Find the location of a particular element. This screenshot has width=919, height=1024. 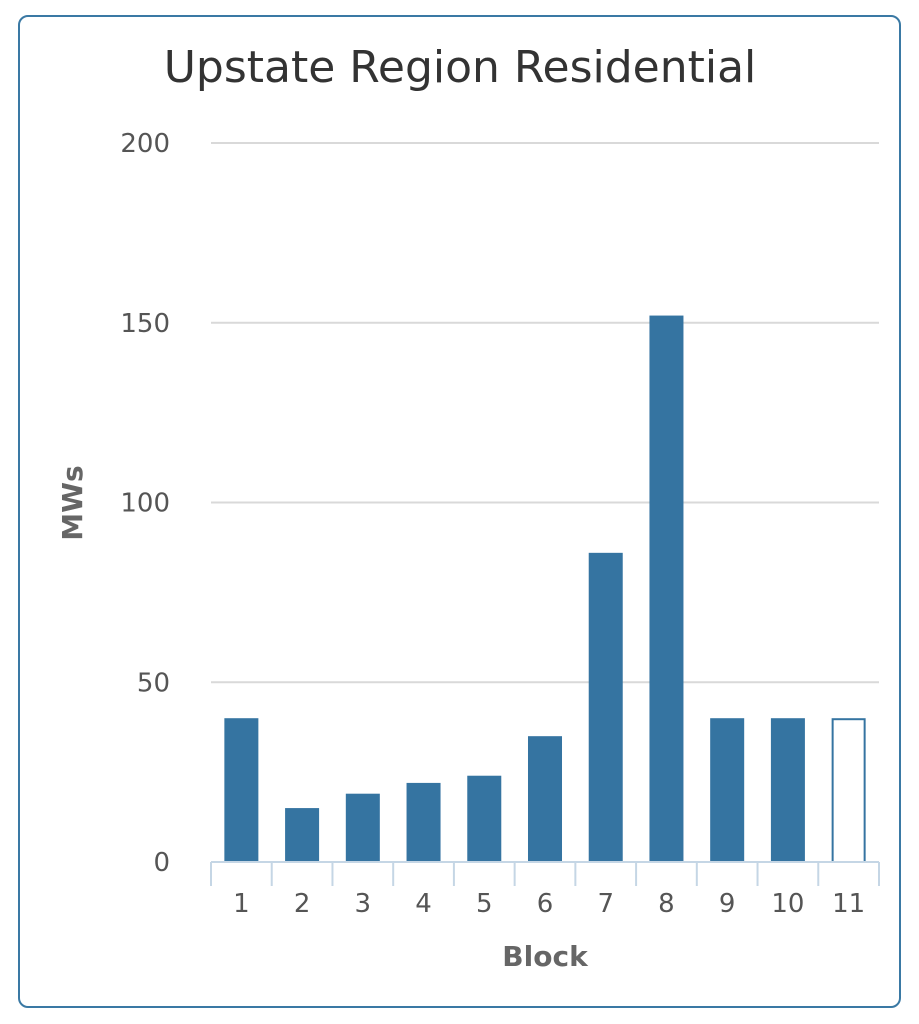

chart-title: Upstate Region Residential is located at coordinates (460, 67).